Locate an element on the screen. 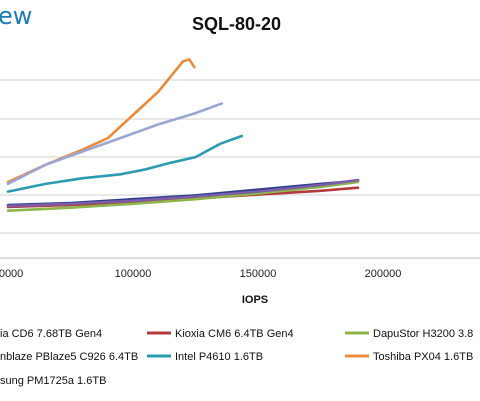 This screenshot has width=480, height=401. x-axis-label: IOPS is located at coordinates (255, 300).